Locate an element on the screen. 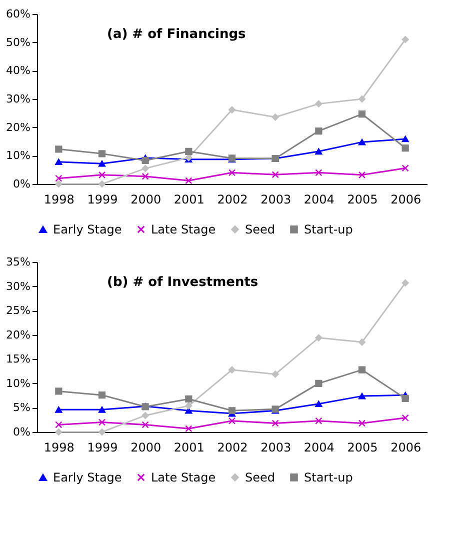 The width and height of the screenshot is (468, 540). text: (b) # of Investments is located at coordinates (182, 282).